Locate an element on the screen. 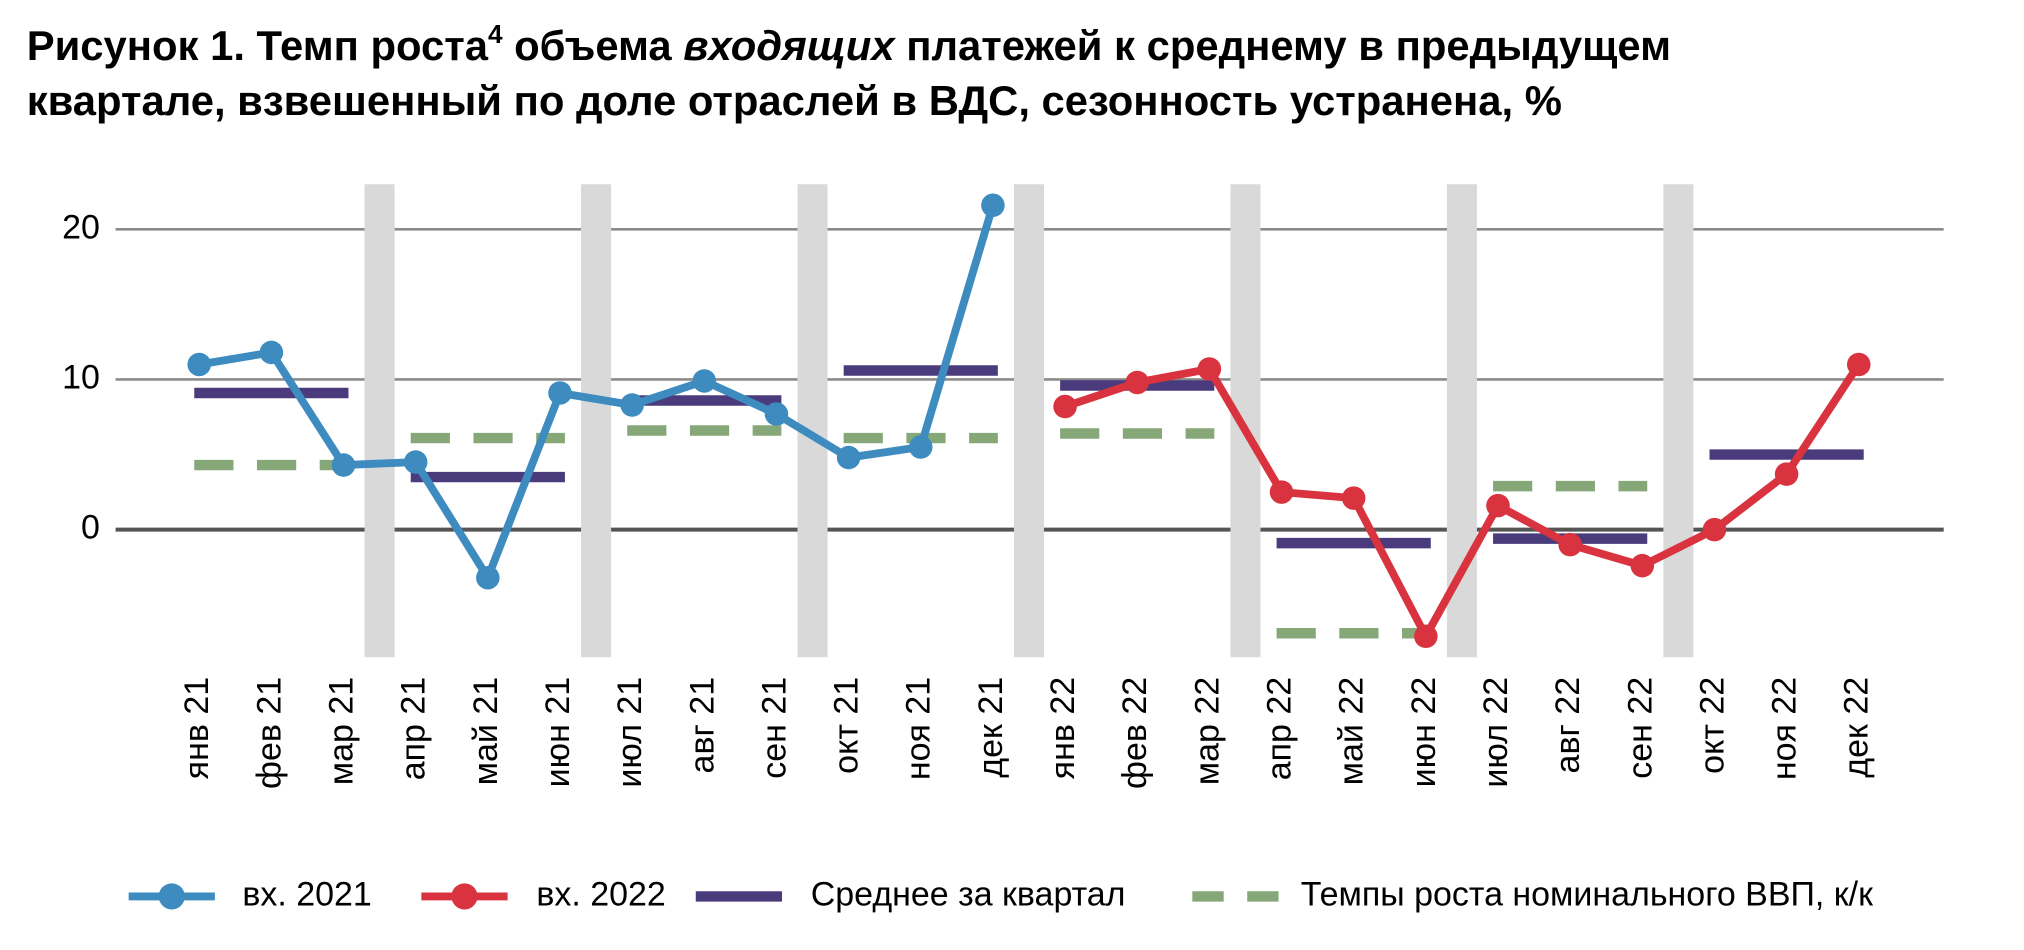  x-tick-label: окт 22 is located at coordinates (1712, 725).